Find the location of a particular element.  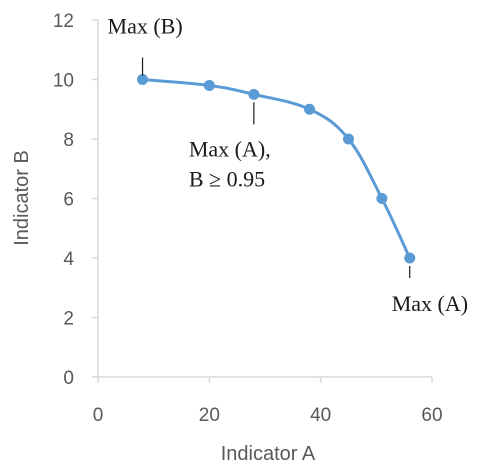

x-tick-label: 60 is located at coordinates (431, 415).